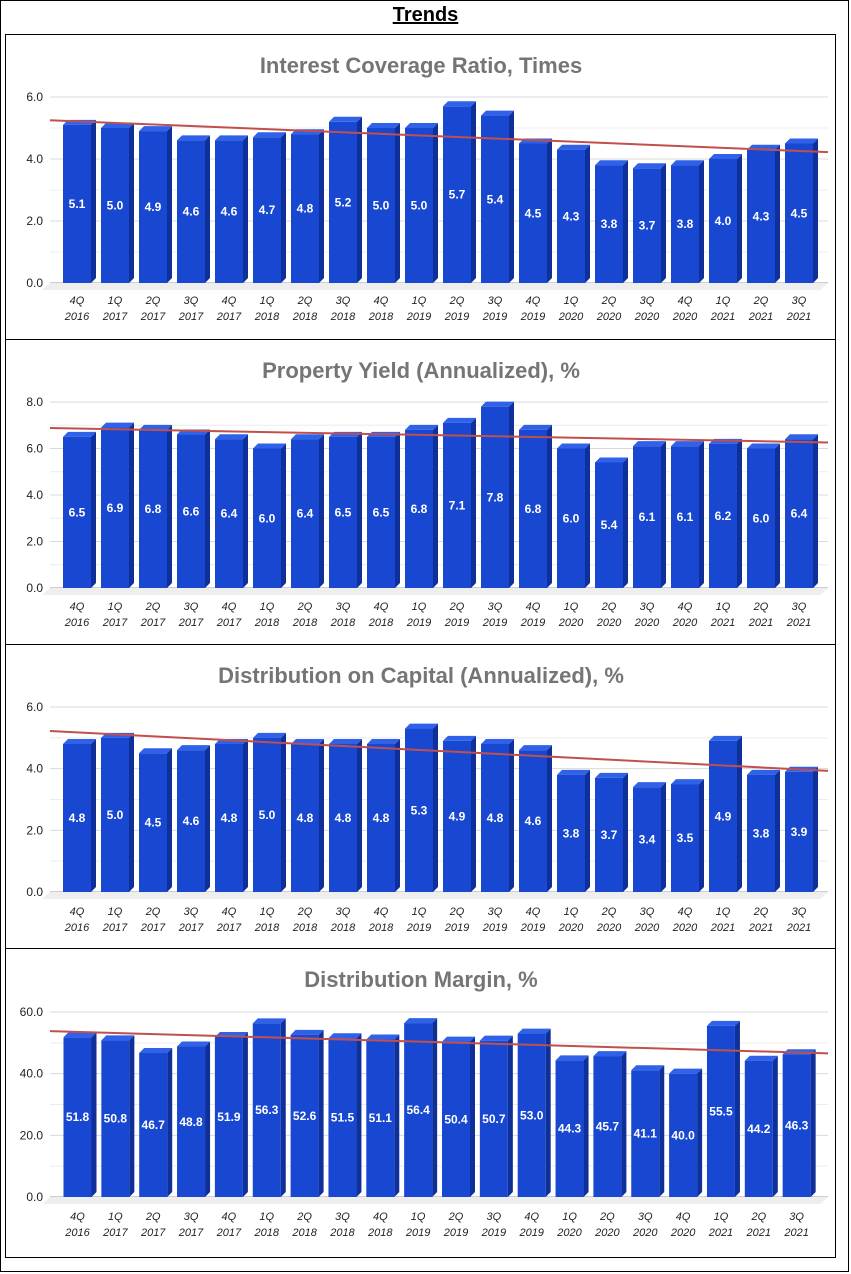 This screenshot has height=1274, width=851. Describe the element at coordinates (305, 514) in the screenshot. I see `data-label: 6.4` at that location.